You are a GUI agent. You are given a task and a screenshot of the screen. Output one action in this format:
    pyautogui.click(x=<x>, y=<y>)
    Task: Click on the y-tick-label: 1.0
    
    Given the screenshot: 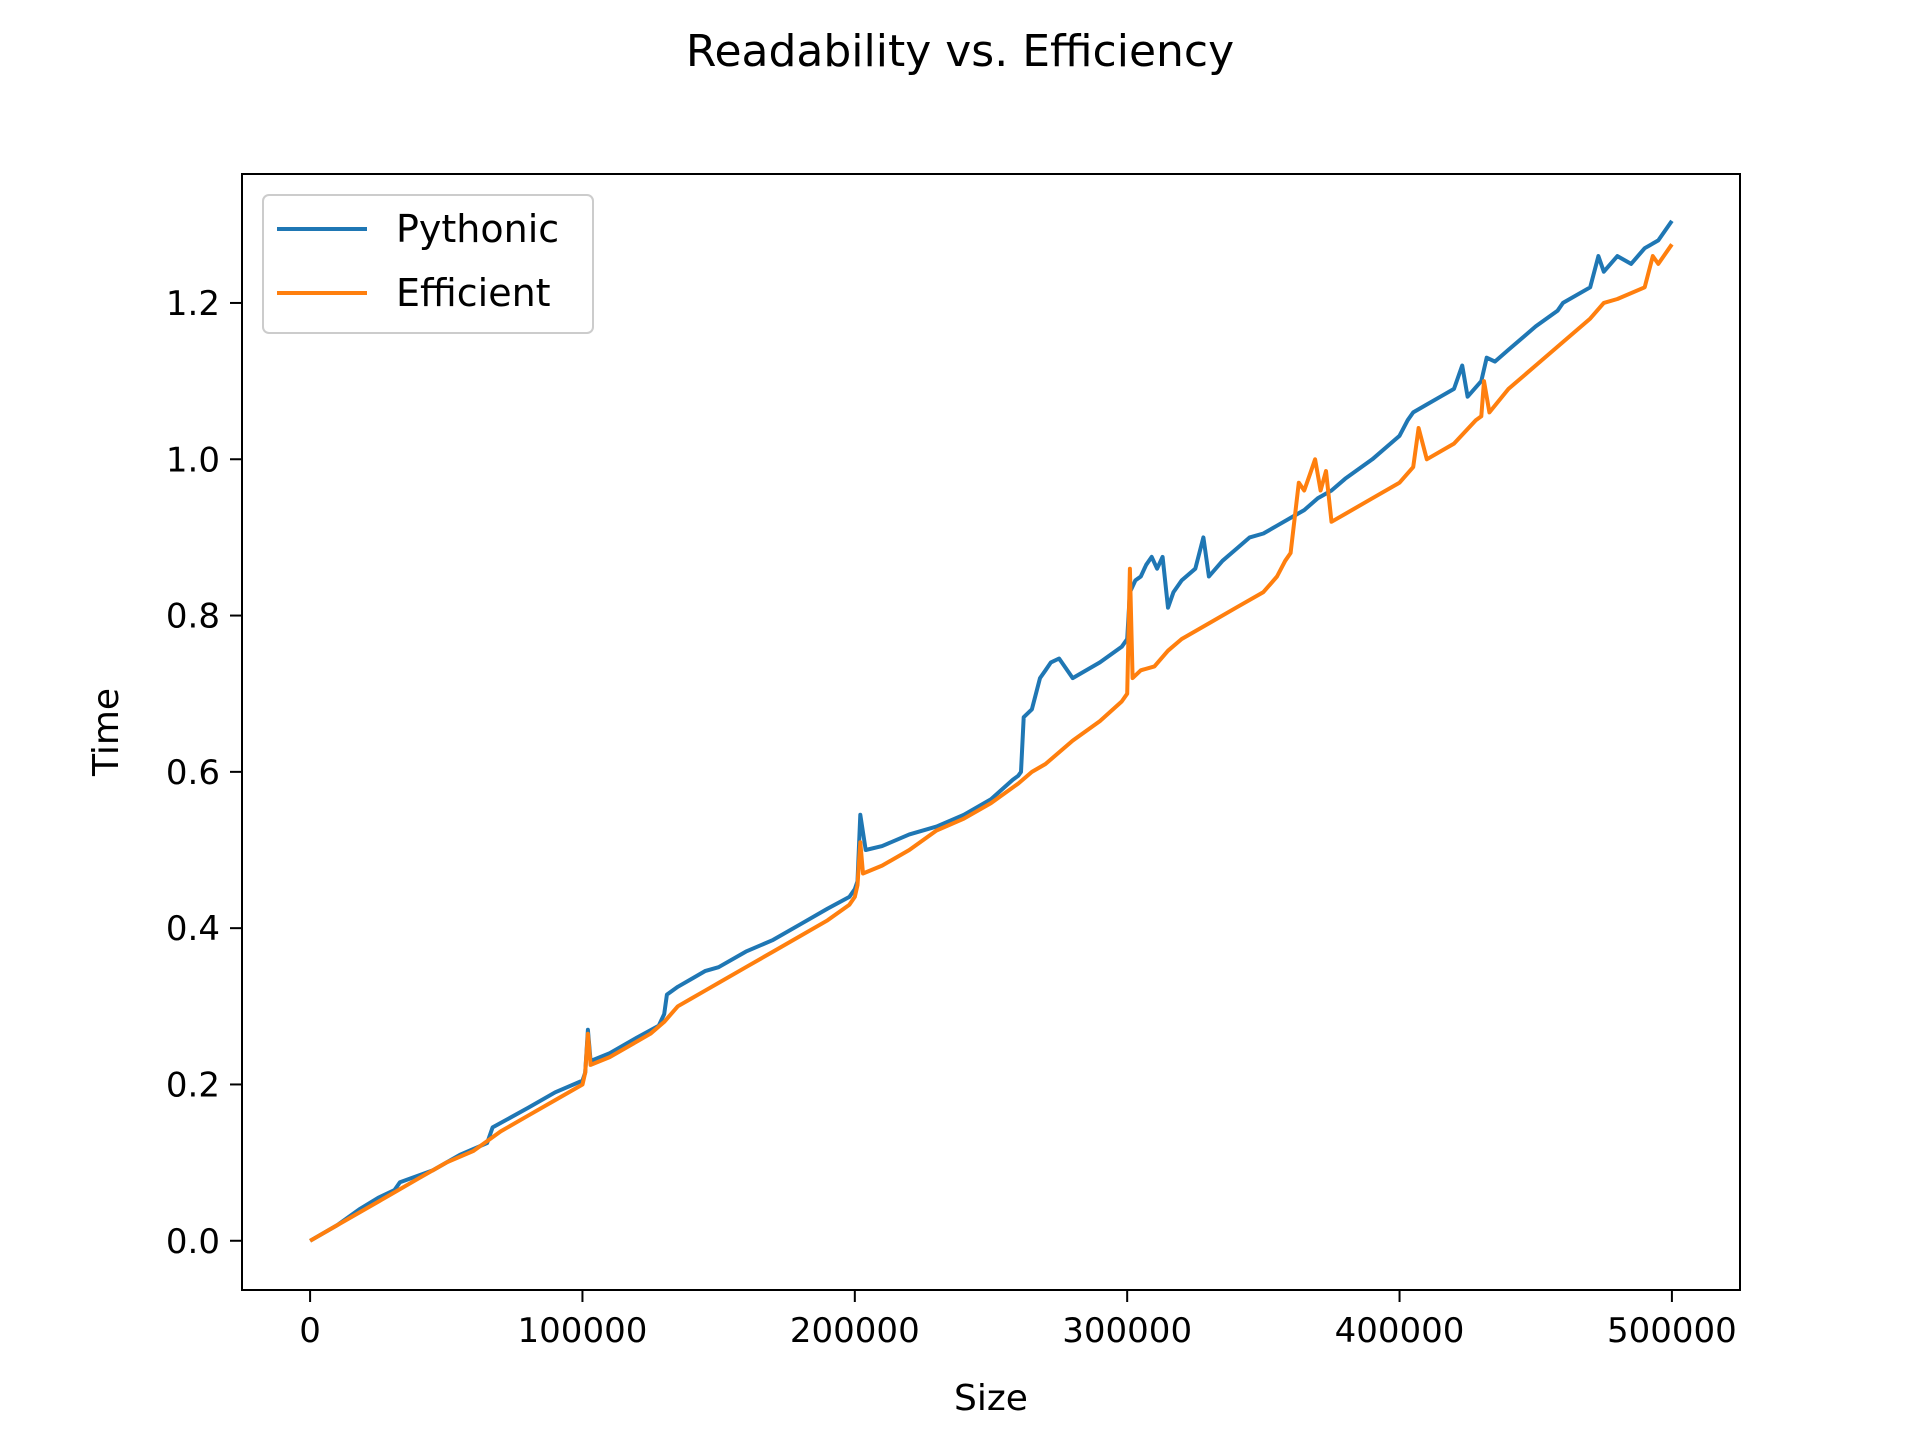 What is the action you would take?
    pyautogui.click(x=193, y=460)
    